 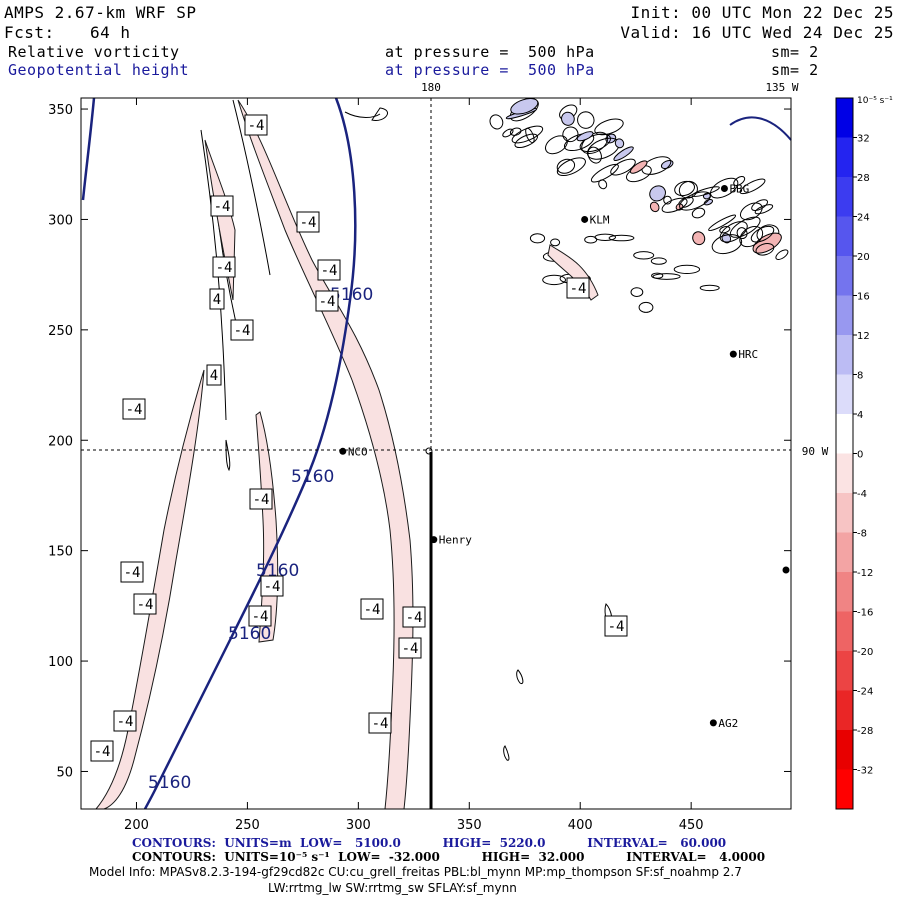 I want to click on vorticity-contour-line, so click(x=251, y=187).